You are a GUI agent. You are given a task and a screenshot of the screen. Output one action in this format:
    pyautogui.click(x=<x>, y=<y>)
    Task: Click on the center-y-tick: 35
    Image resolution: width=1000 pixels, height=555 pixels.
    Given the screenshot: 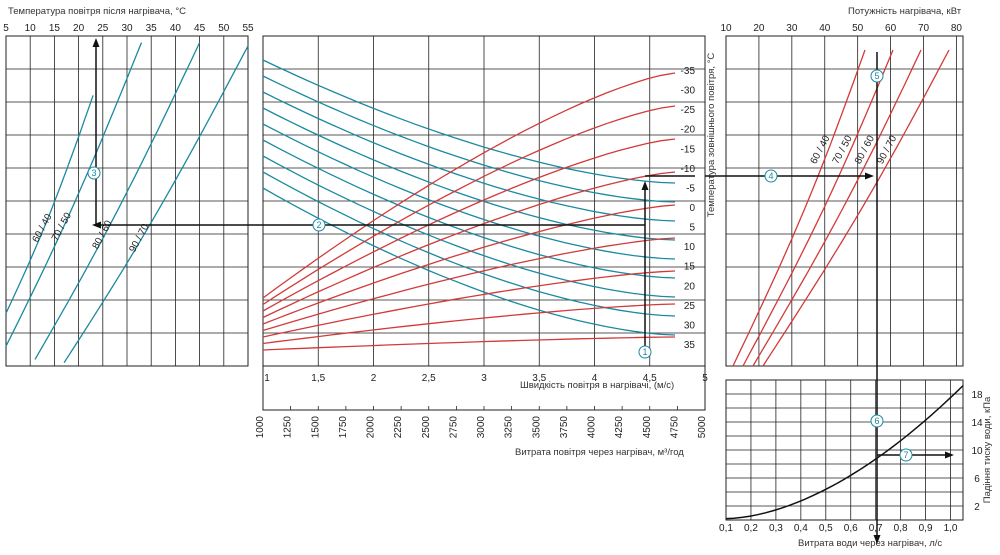 What is the action you would take?
    pyautogui.click(x=690, y=345)
    